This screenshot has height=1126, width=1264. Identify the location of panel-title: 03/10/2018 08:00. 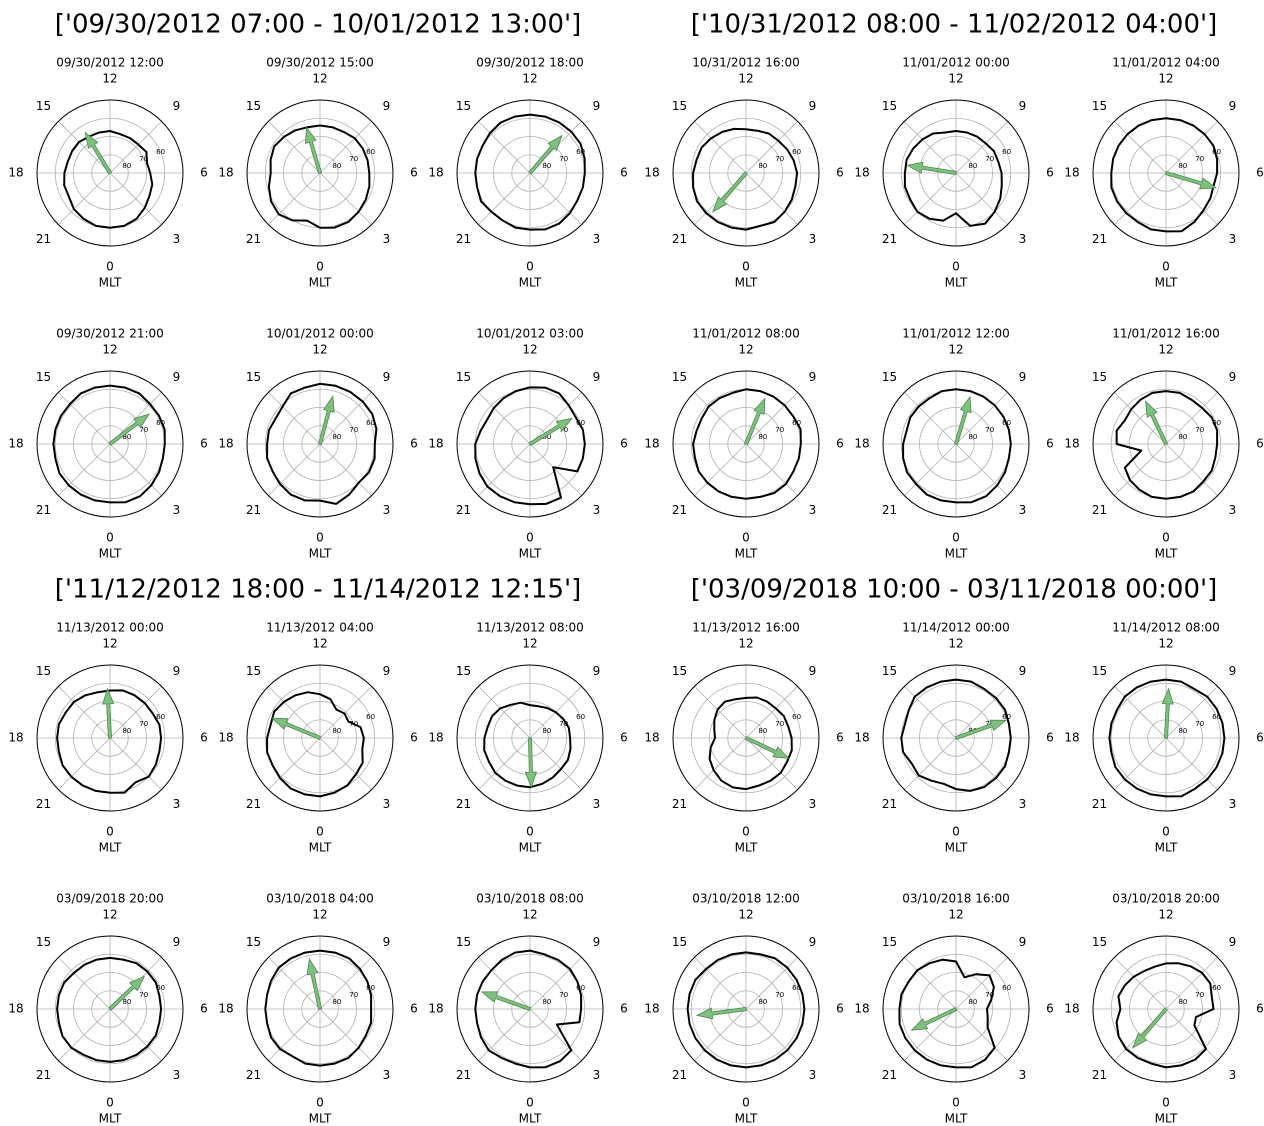
(530, 899).